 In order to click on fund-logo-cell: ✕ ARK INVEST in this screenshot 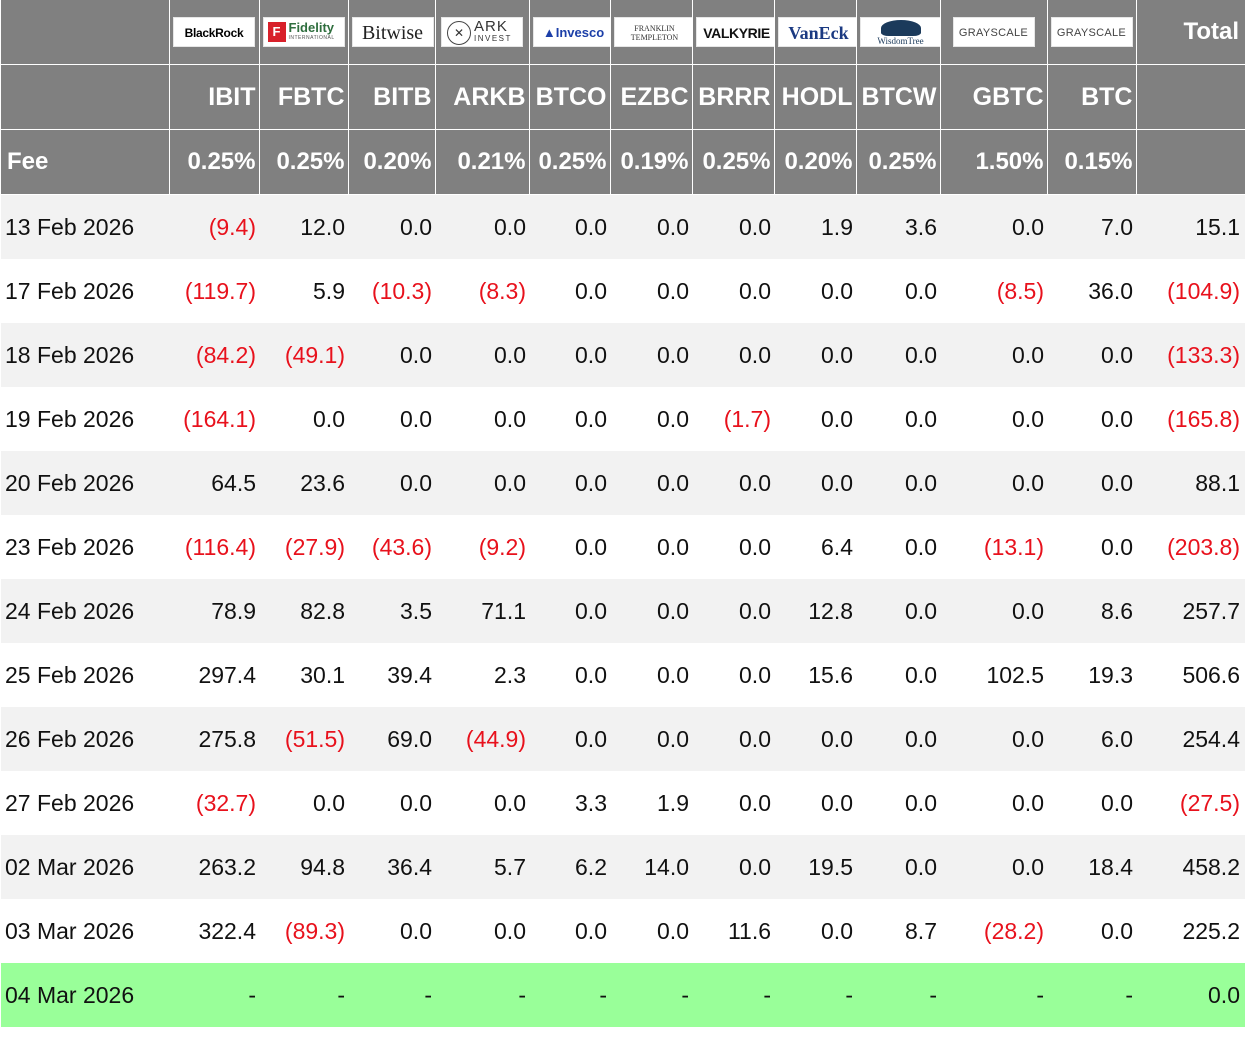, I will do `click(482, 32)`.